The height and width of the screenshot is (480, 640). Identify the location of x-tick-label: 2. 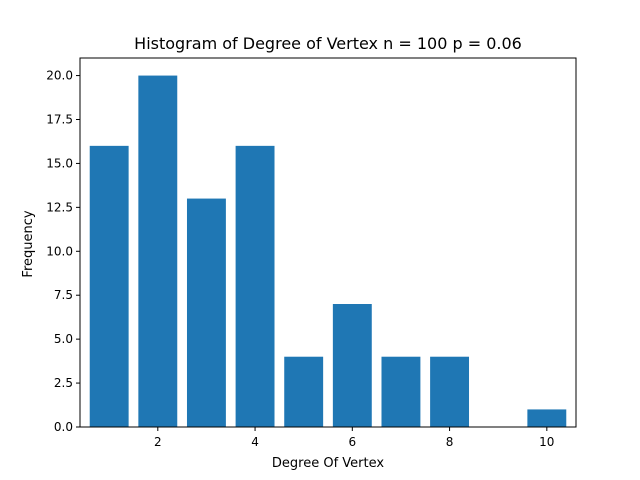
(158, 442).